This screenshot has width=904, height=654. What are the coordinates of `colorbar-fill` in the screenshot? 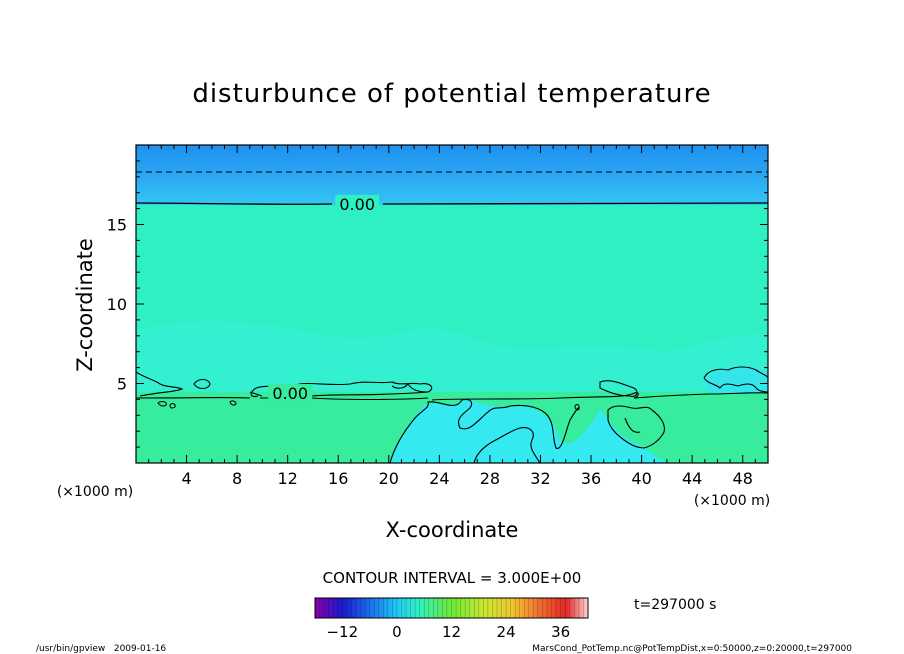 It's located at (451, 608).